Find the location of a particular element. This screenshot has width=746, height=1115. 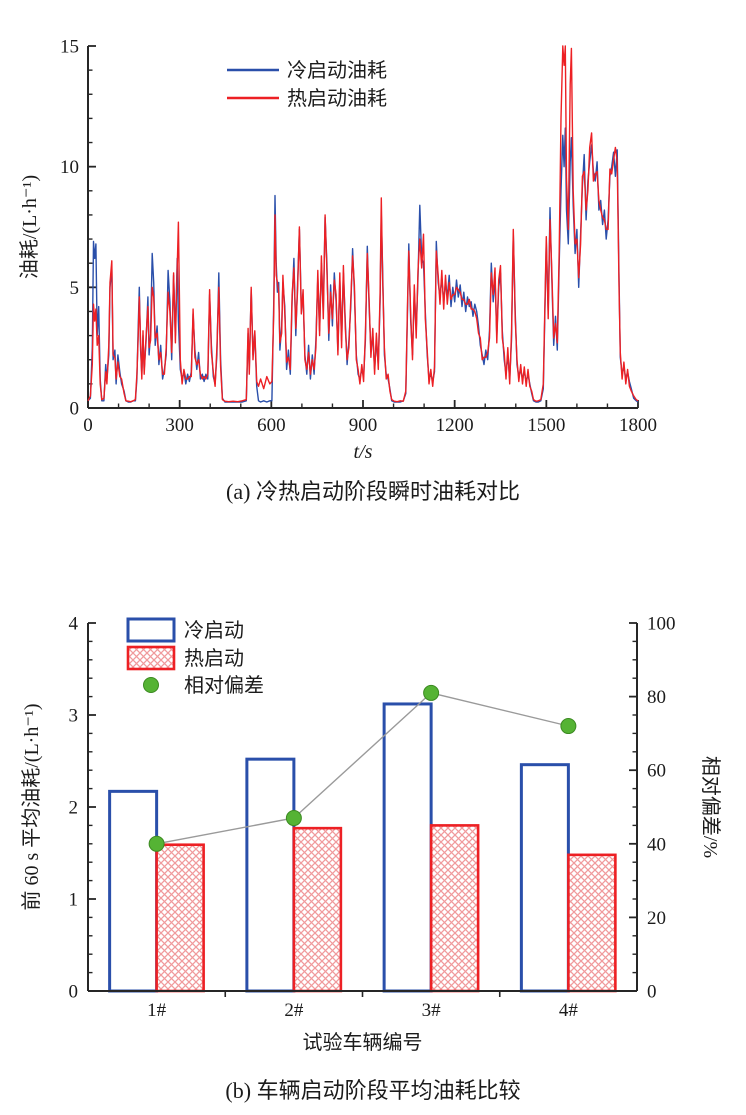

left-tick-label: 2 is located at coordinates (74, 808).